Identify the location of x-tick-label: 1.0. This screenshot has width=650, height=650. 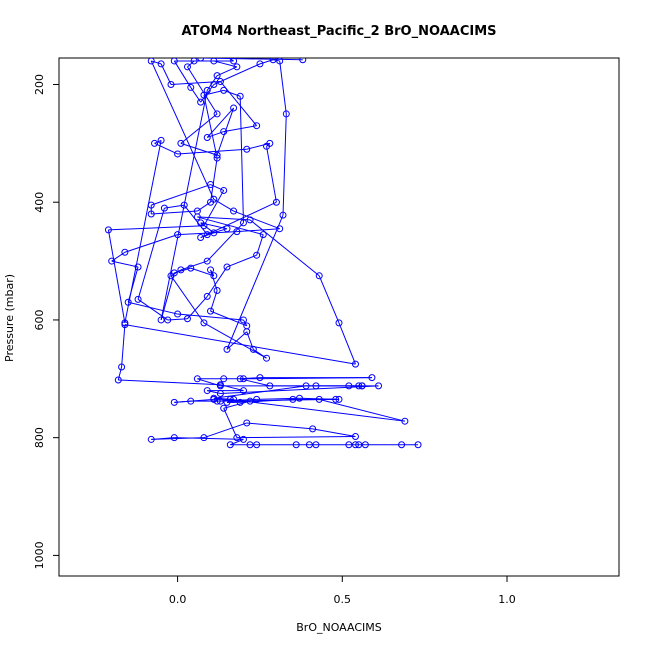
(507, 599).